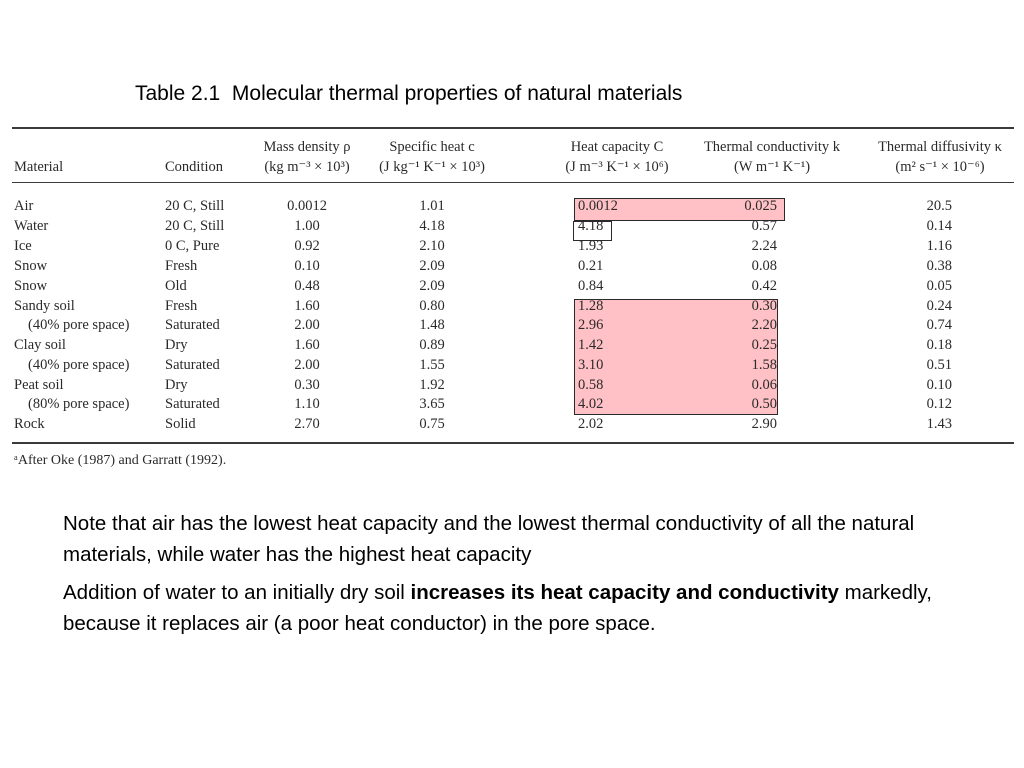 The image size is (1024, 768). What do you see at coordinates (307, 266) in the screenshot?
I see `cell-mass-density: 0.10` at bounding box center [307, 266].